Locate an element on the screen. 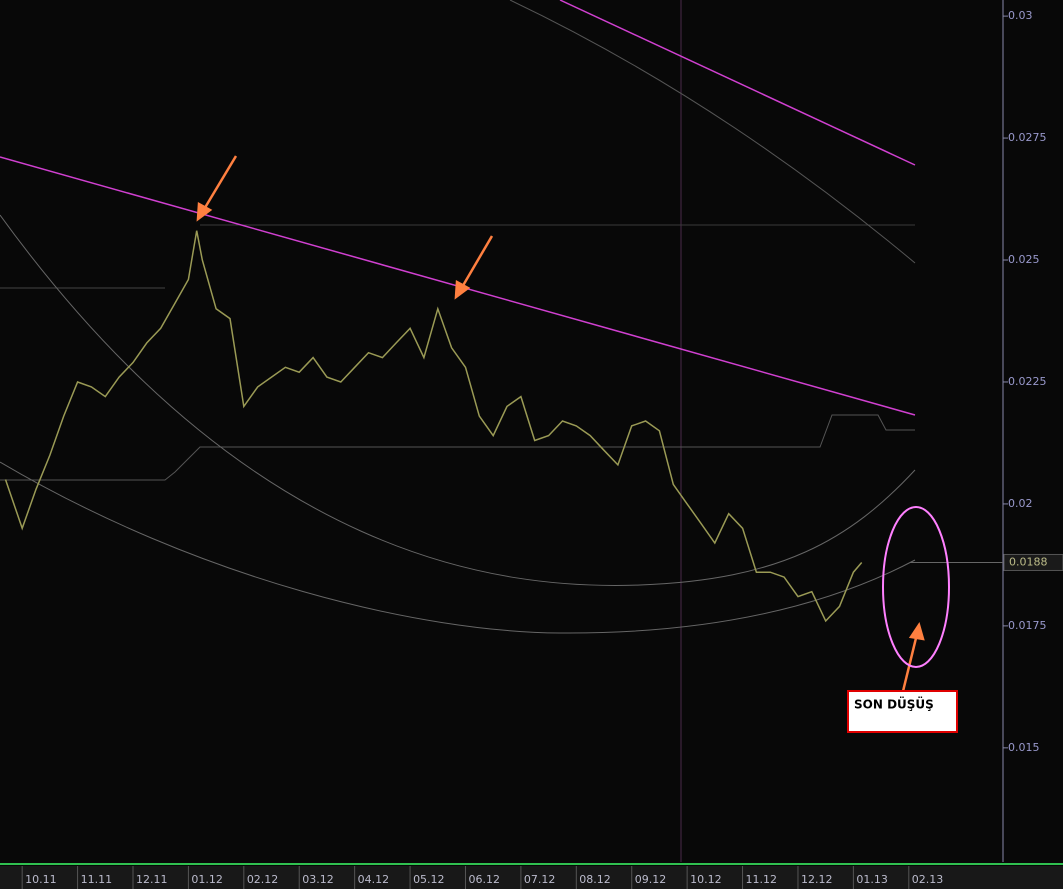 This screenshot has height=889, width=1063. x-tick-label: 08.12 is located at coordinates (595, 879).